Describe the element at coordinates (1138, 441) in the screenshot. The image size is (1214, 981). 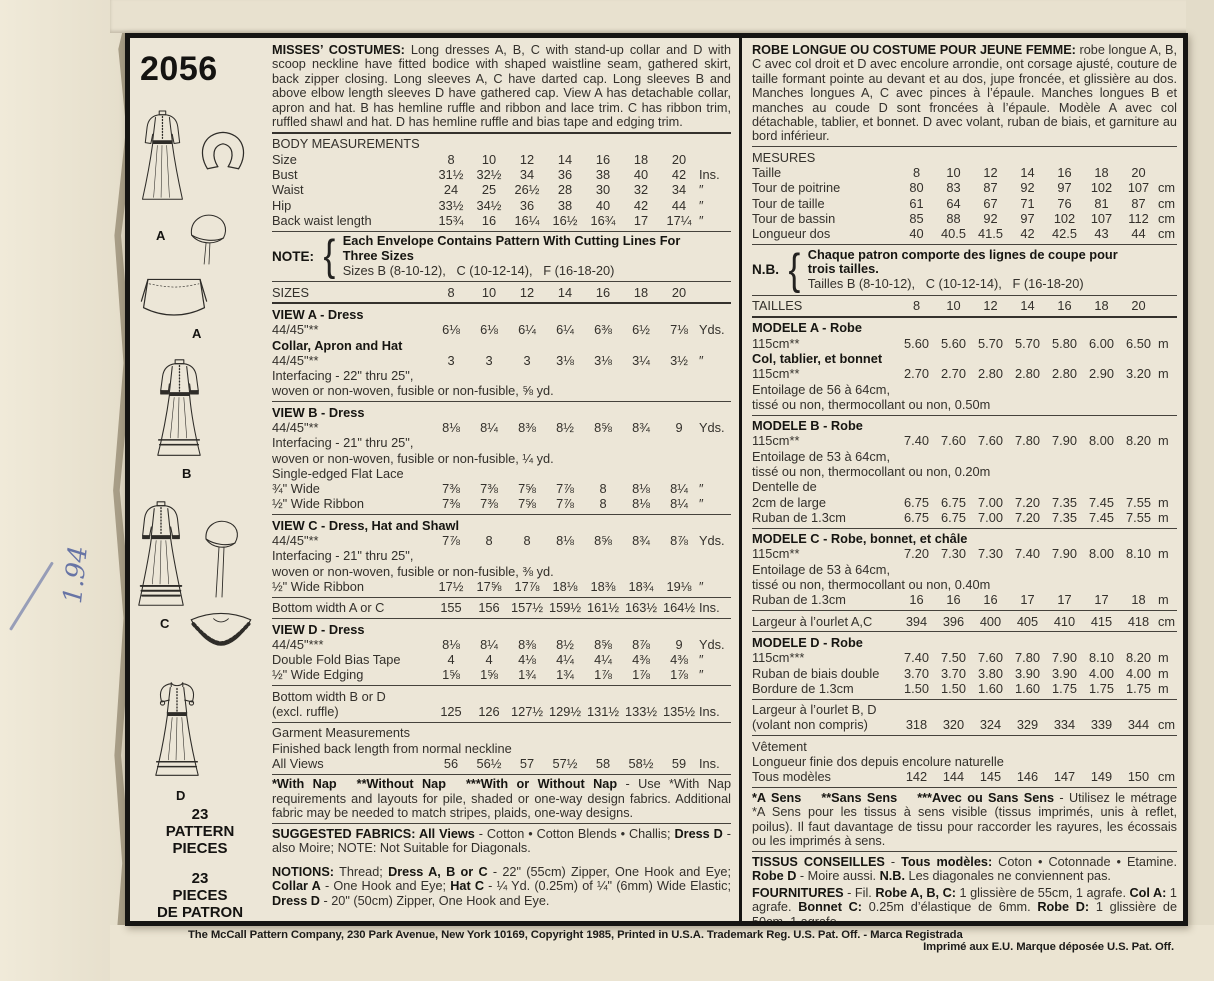
I see `cell-value: 8.20` at that location.